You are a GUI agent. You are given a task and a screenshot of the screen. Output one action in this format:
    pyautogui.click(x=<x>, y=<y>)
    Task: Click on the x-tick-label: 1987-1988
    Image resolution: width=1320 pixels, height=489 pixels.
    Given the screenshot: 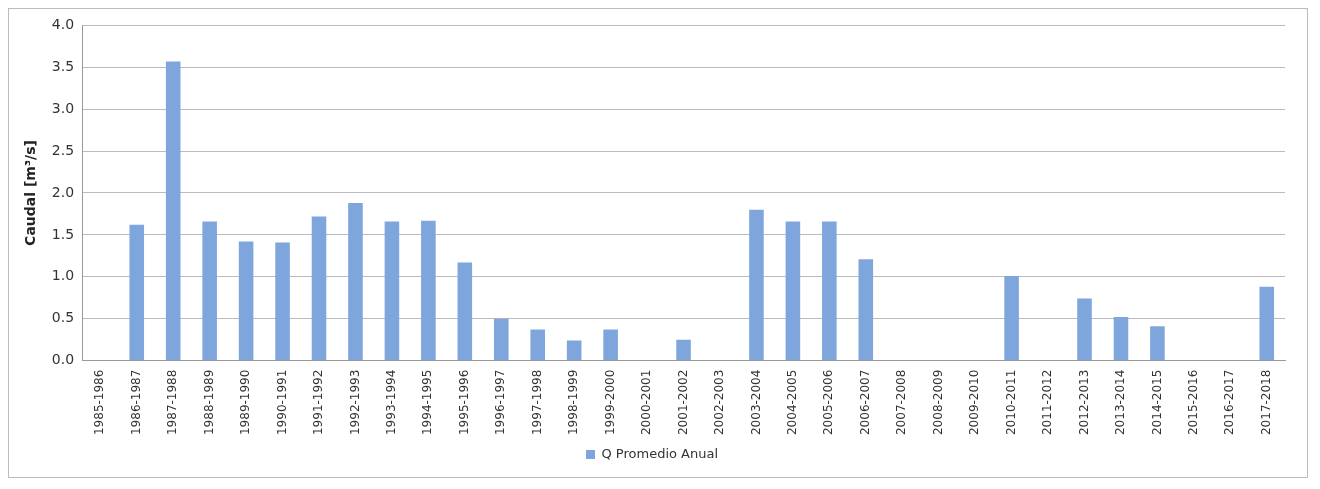 What is the action you would take?
    pyautogui.click(x=172, y=402)
    